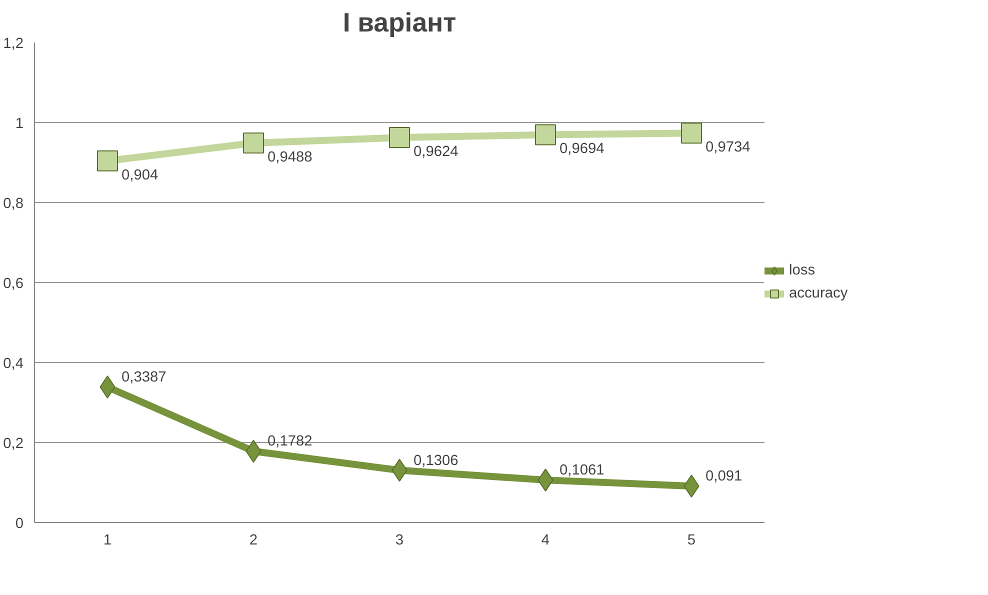  Describe the element at coordinates (802, 270) in the screenshot. I see `legend-label: loss` at that location.